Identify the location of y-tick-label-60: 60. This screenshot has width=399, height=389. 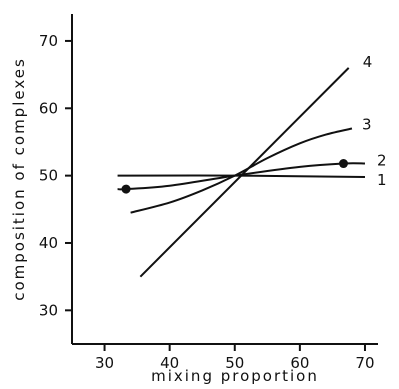
(48, 108).